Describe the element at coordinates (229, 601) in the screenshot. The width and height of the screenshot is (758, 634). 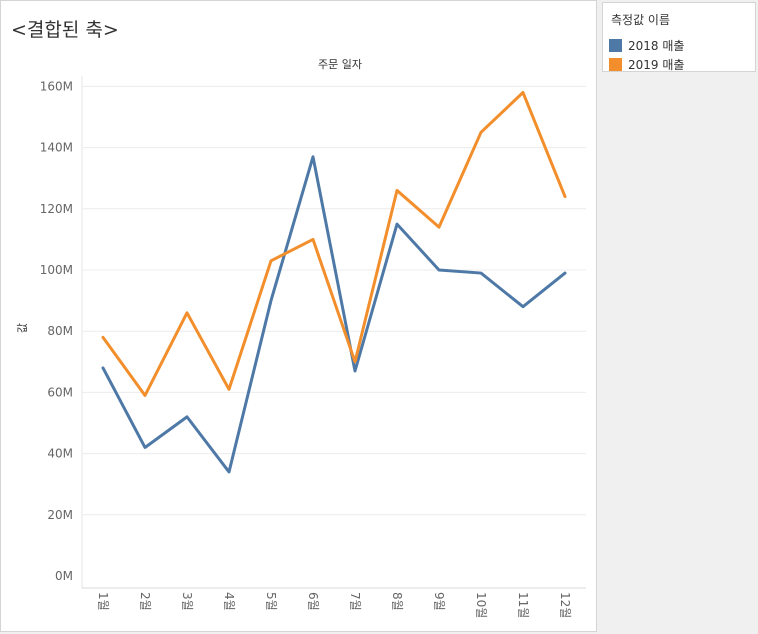
I see `x-tick-label: 4월` at that location.